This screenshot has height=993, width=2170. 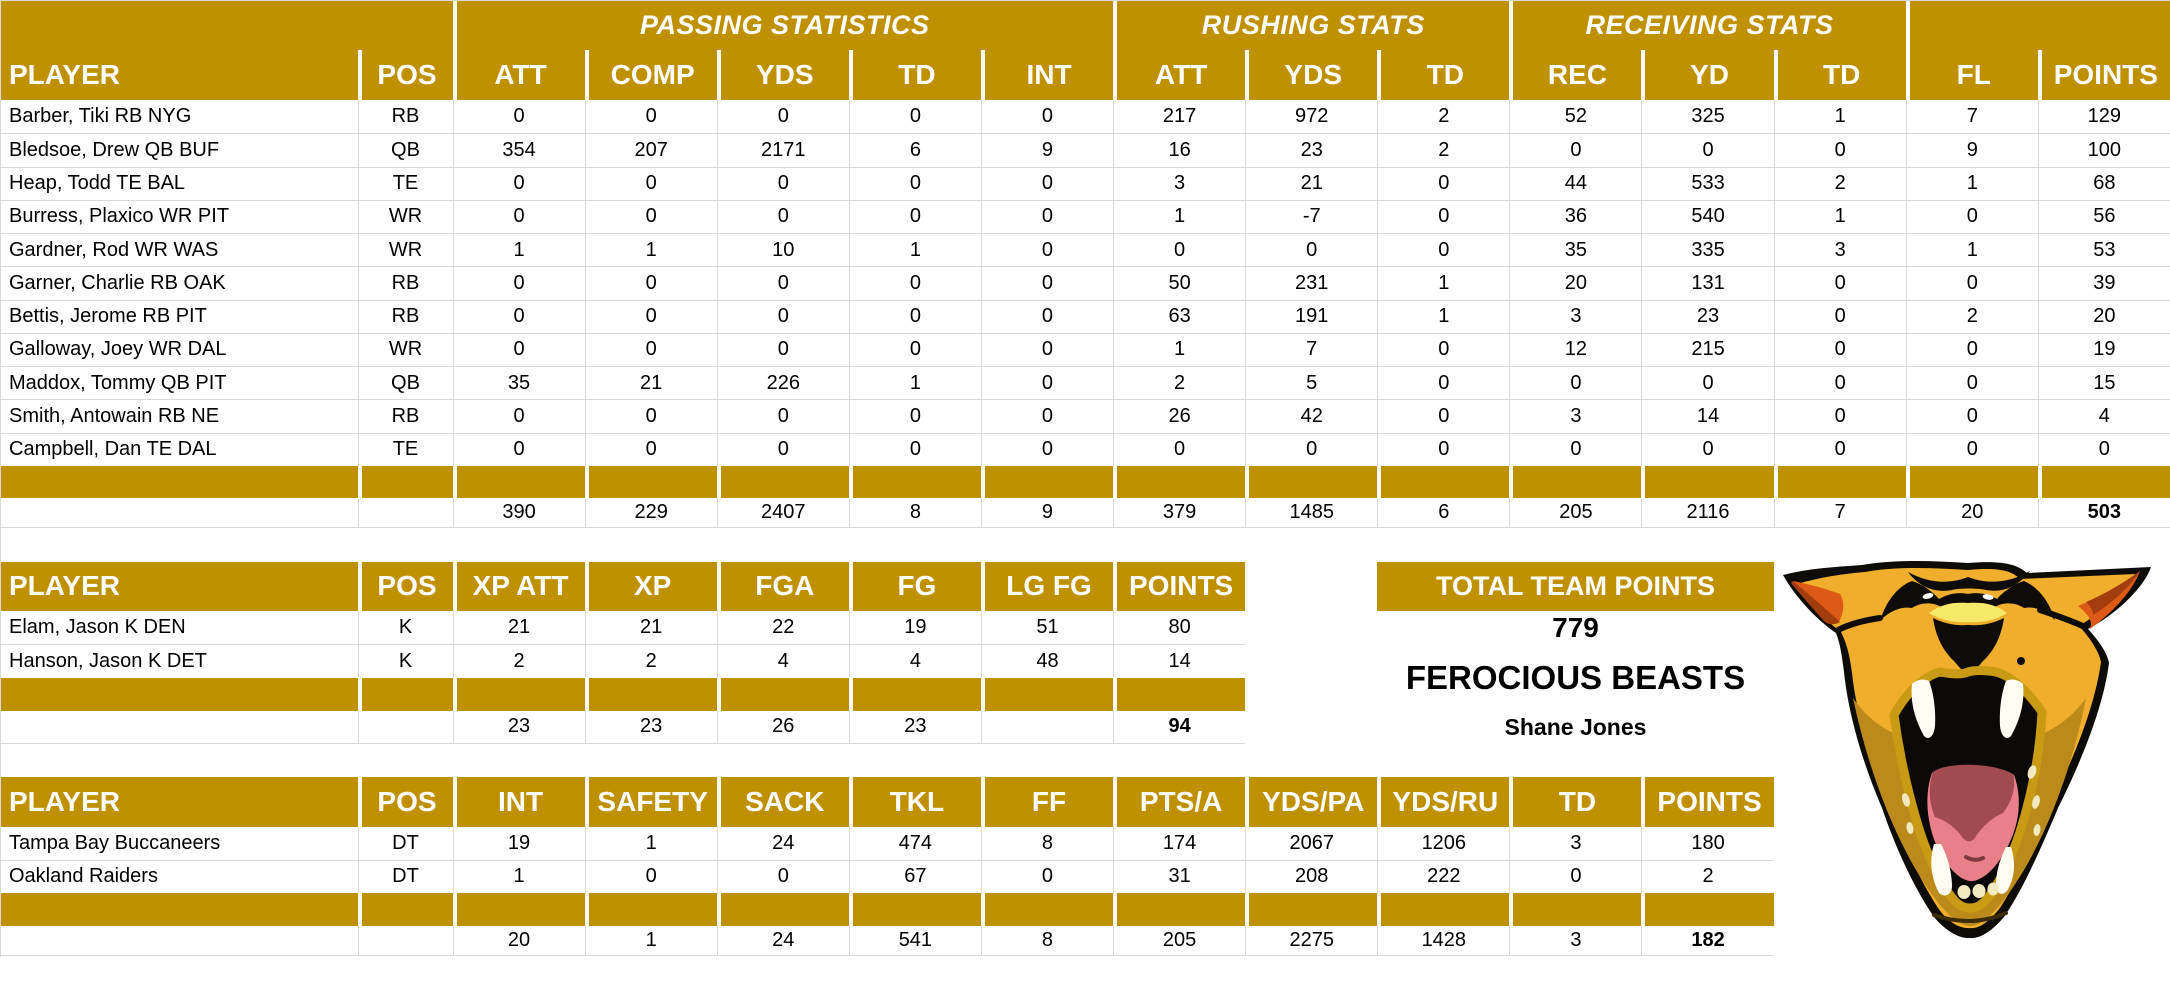 I want to click on total-value: 24, so click(x=782, y=941).